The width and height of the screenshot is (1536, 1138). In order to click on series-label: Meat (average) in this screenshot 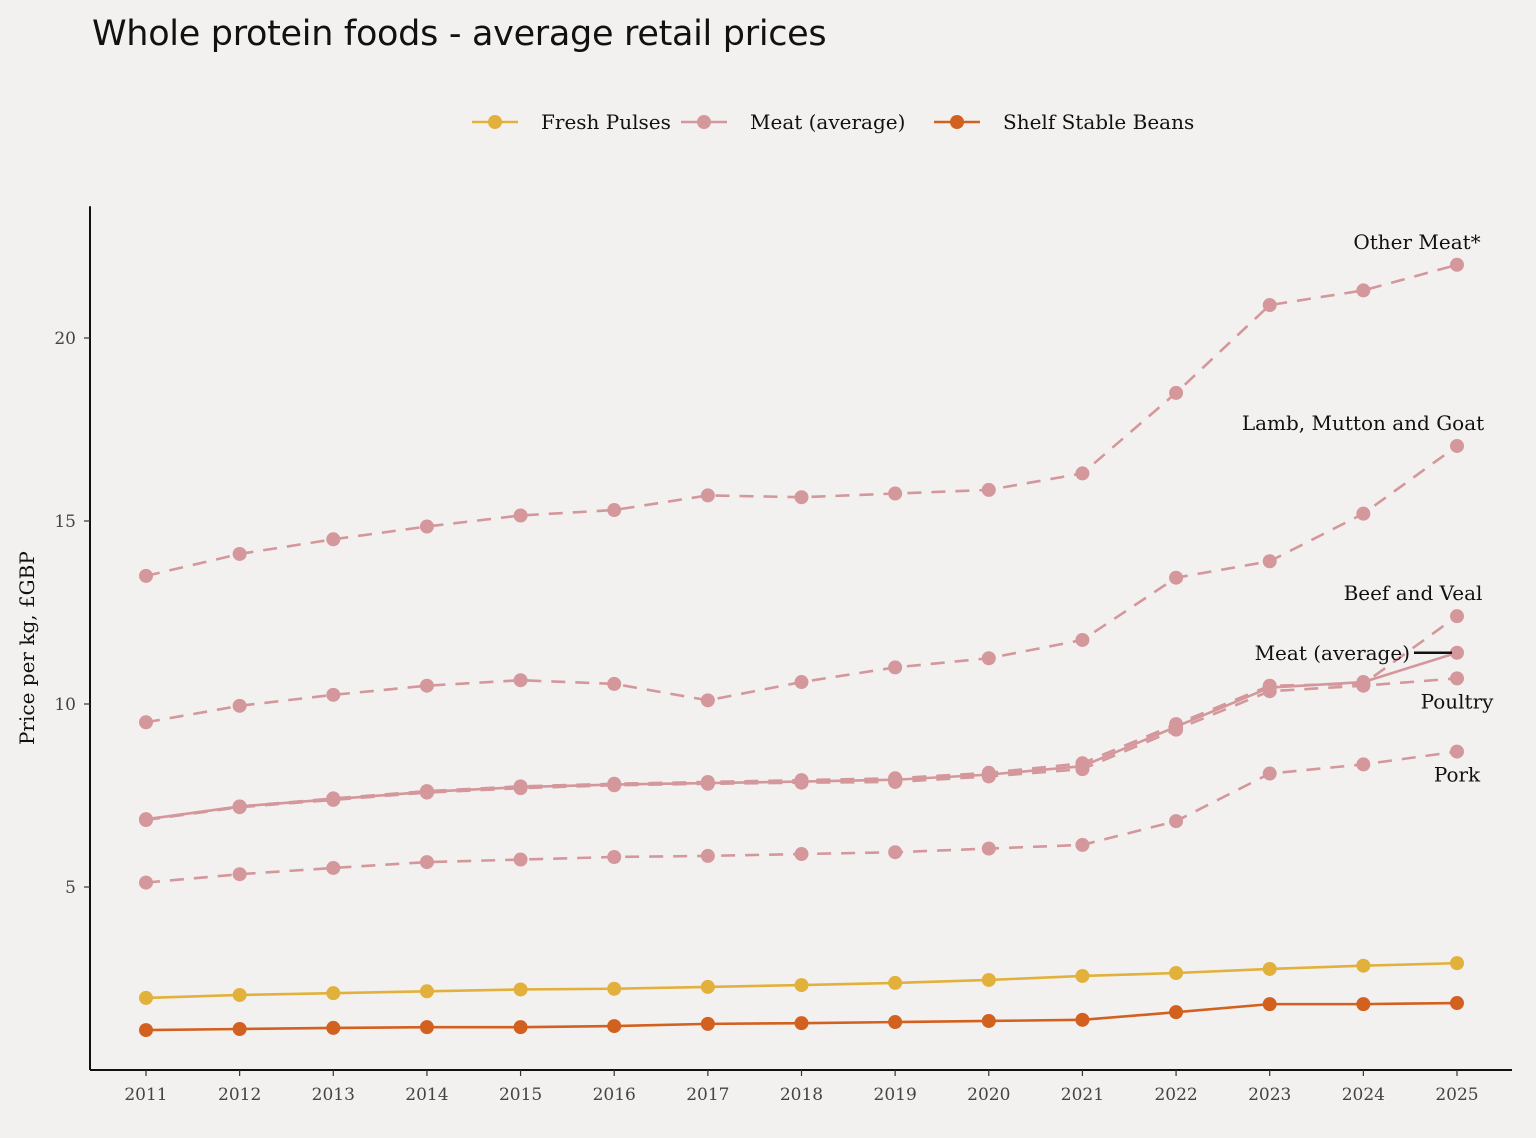, I will do `click(1332, 653)`.